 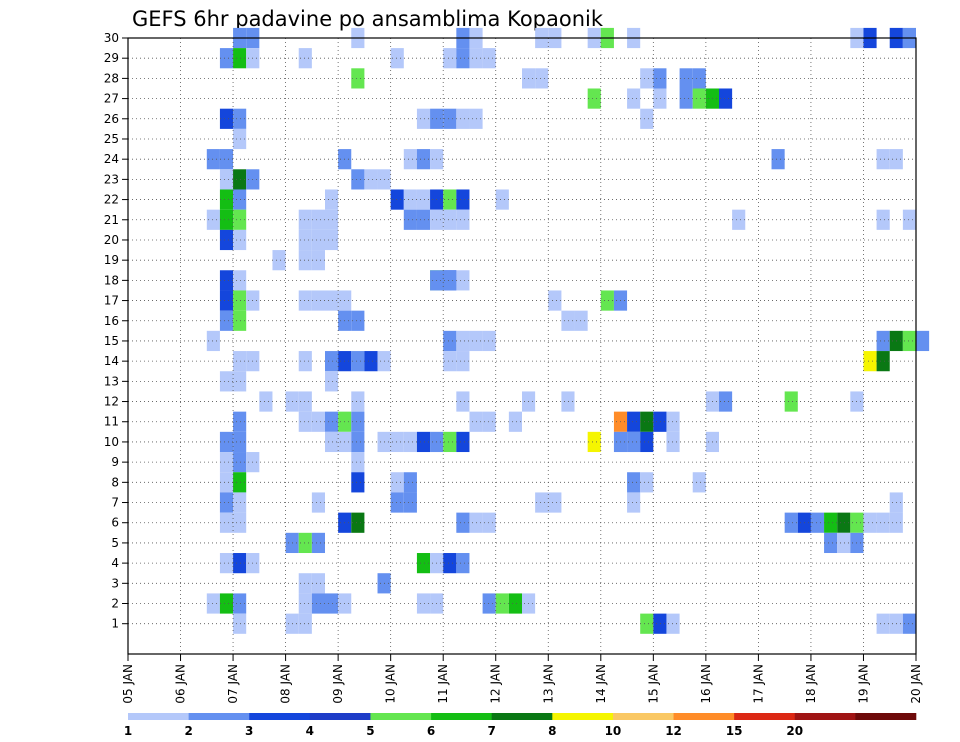 I want to click on colorbar-label: 2, so click(x=188, y=731).